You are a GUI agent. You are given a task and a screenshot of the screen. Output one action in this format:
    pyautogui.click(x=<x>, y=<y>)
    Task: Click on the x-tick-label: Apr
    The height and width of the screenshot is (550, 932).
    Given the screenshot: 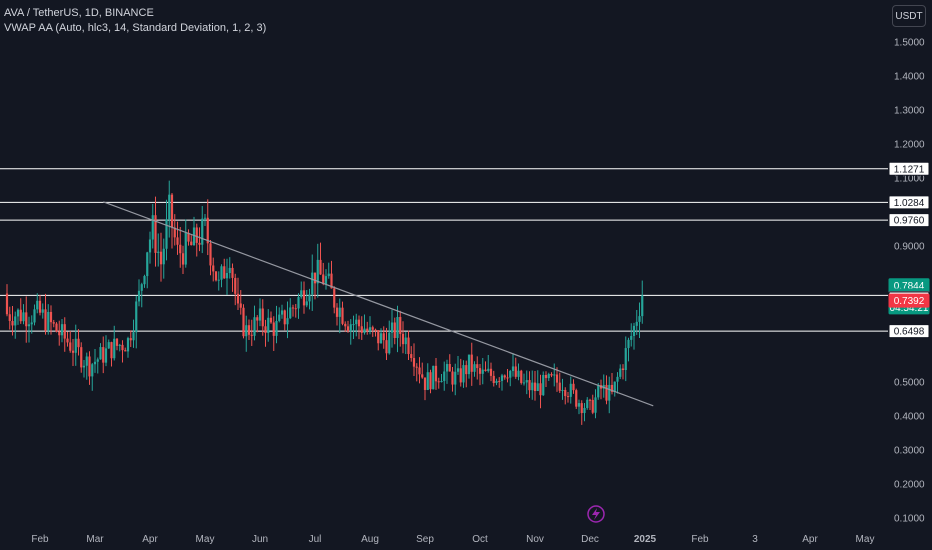 What is the action you would take?
    pyautogui.click(x=150, y=539)
    